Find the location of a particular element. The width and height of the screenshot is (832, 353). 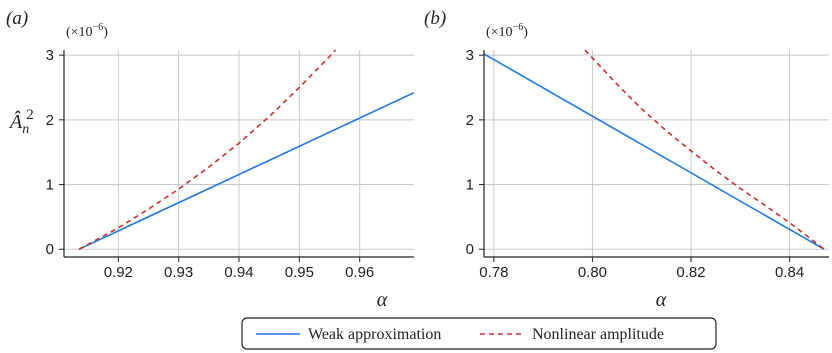

panel-a-xtick-label: 0.94 is located at coordinates (238, 272).